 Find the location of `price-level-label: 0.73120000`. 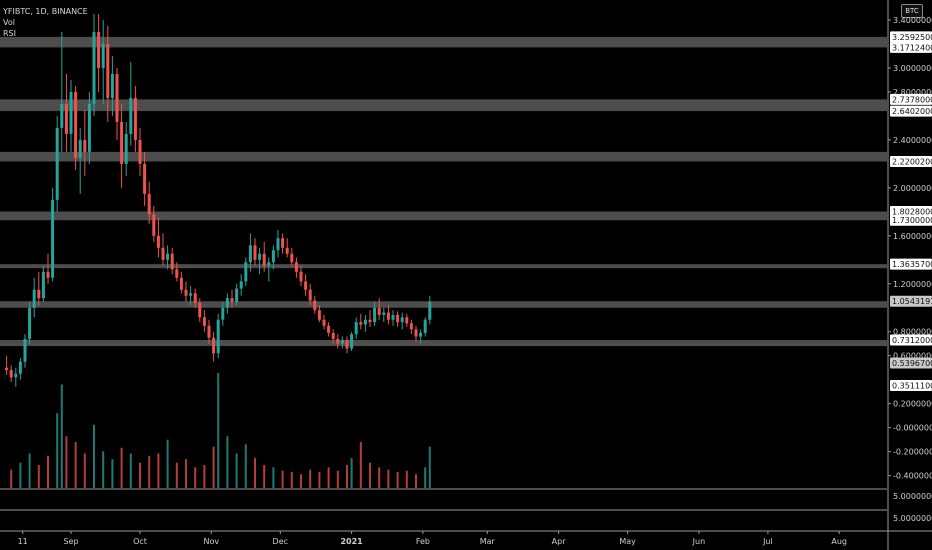

price-level-label: 0.73120000 is located at coordinates (912, 340).